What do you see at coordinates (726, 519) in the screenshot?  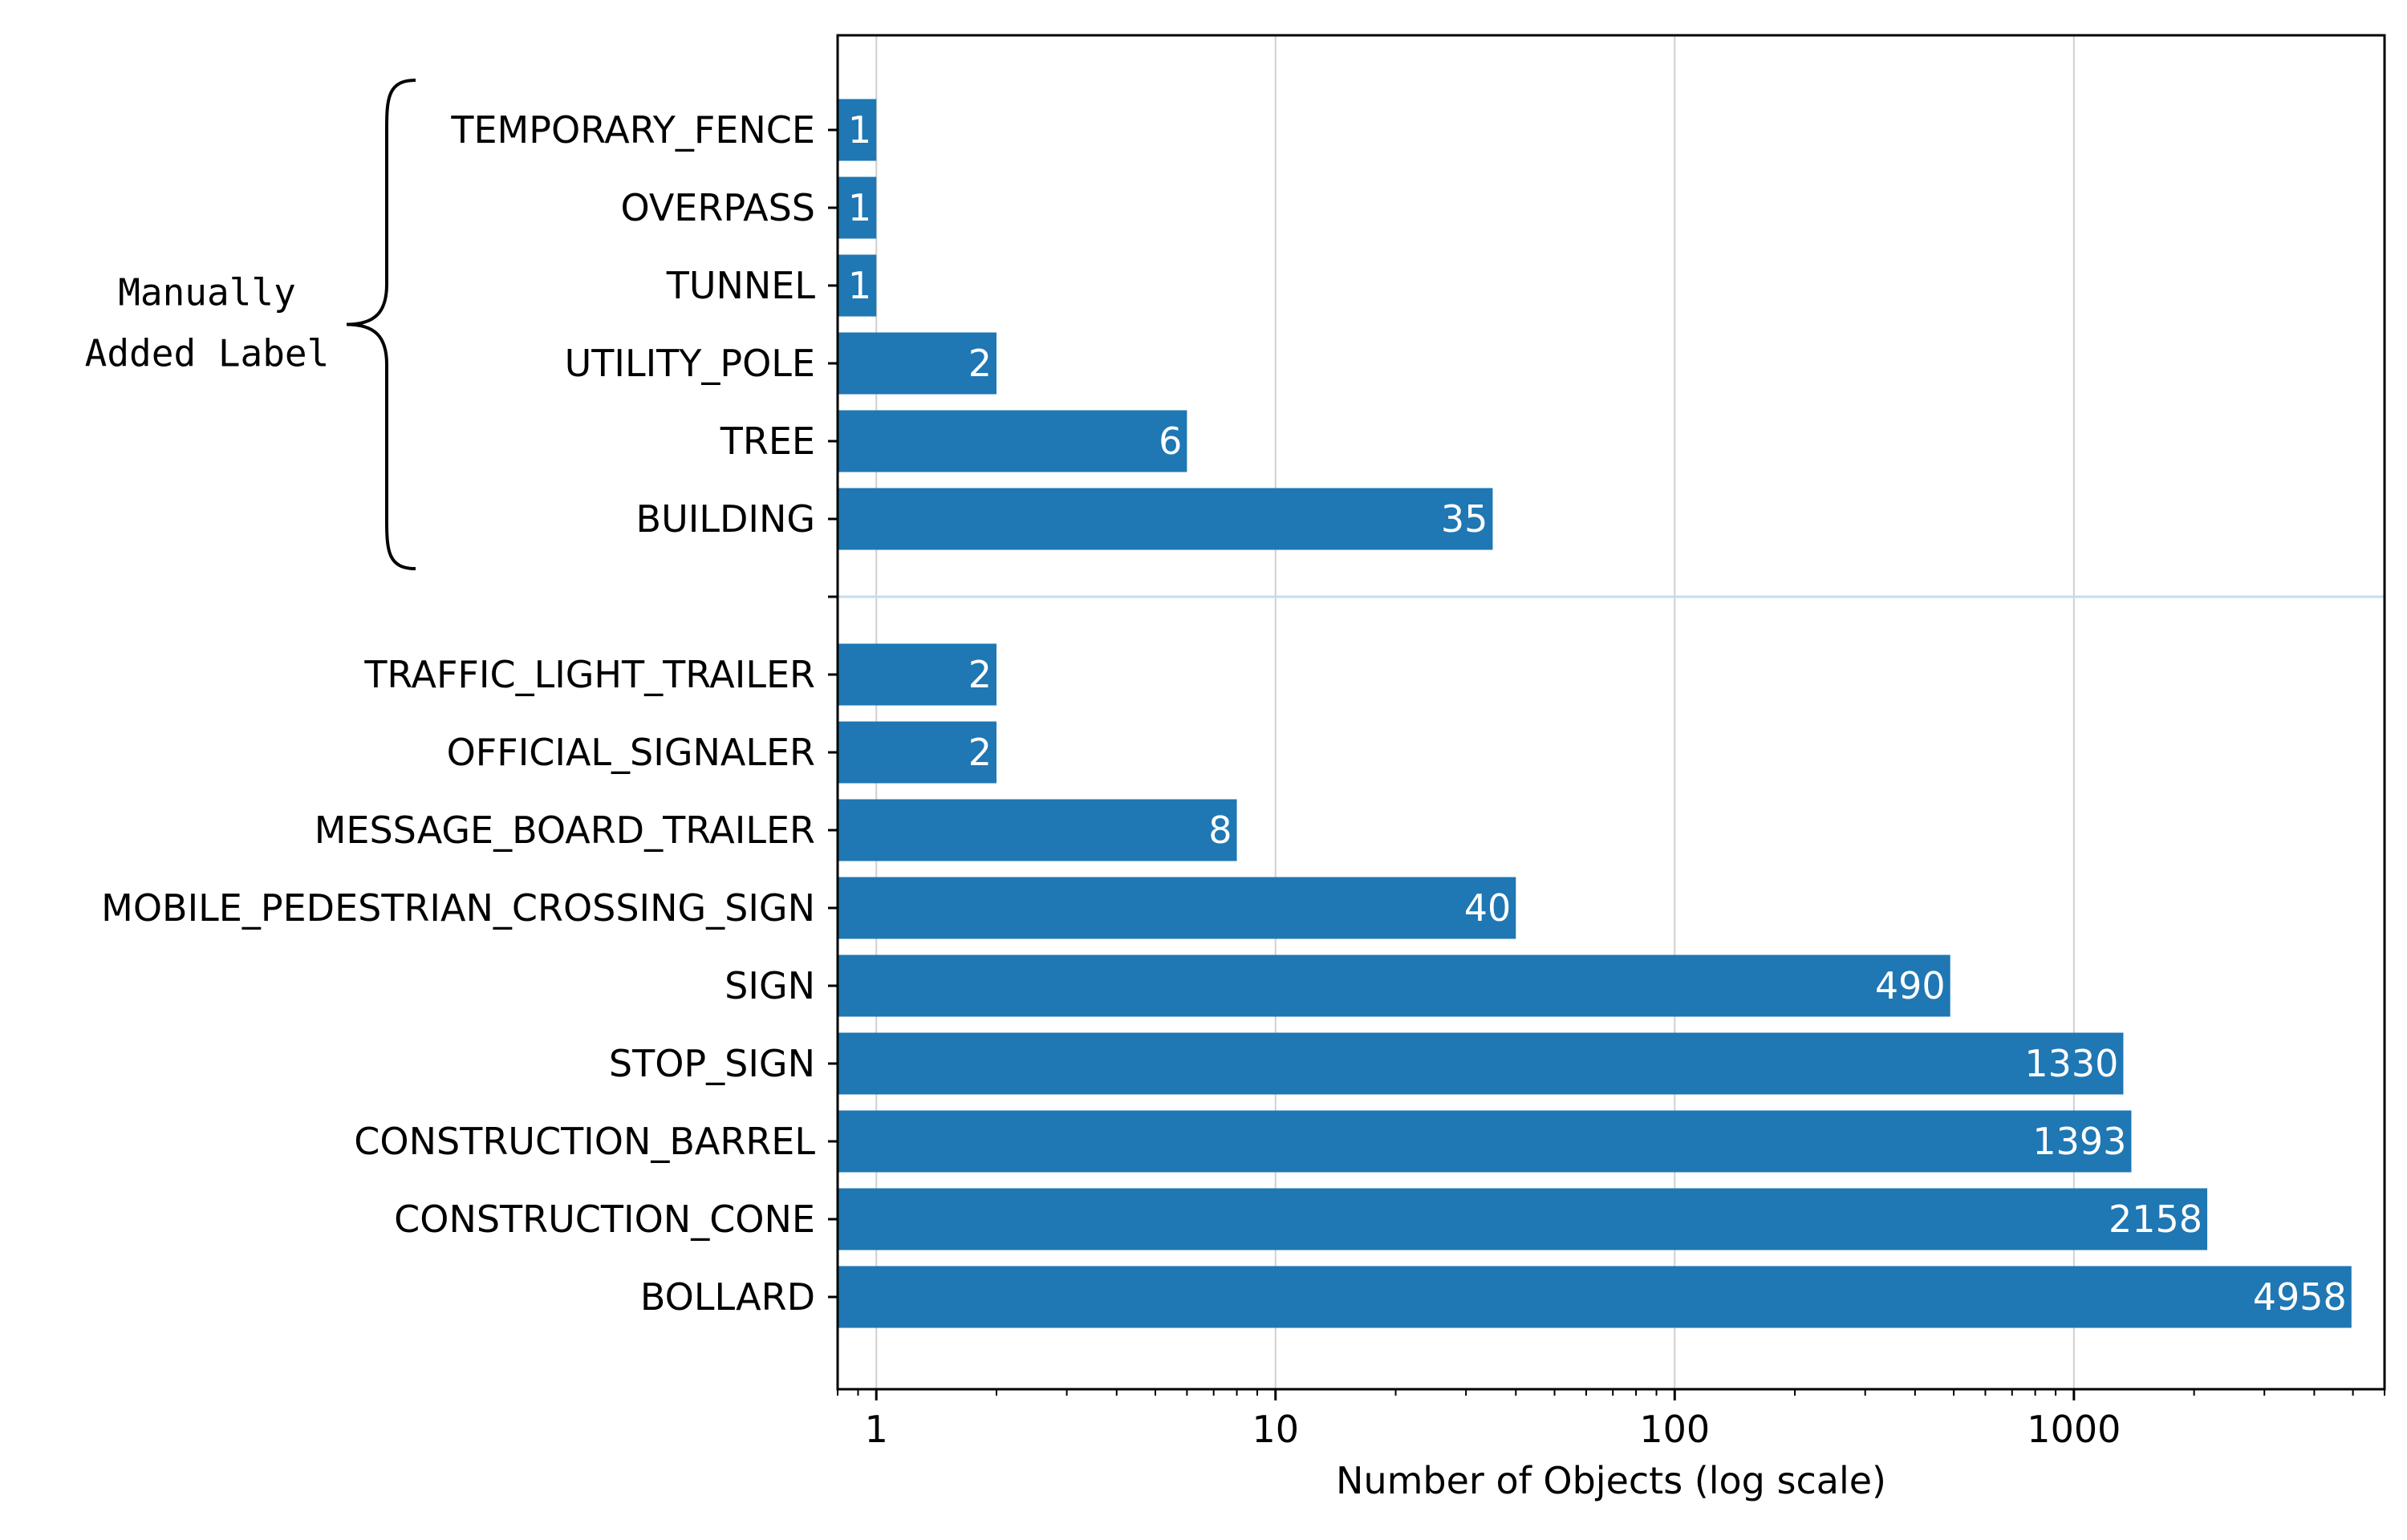 I see `y-tick-label: BUILDING` at bounding box center [726, 519].